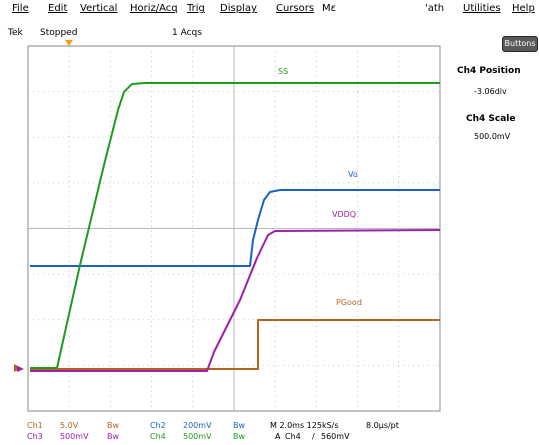 The height and width of the screenshot is (445, 540). What do you see at coordinates (15, 33) in the screenshot?
I see `brand-label: Tek` at bounding box center [15, 33].